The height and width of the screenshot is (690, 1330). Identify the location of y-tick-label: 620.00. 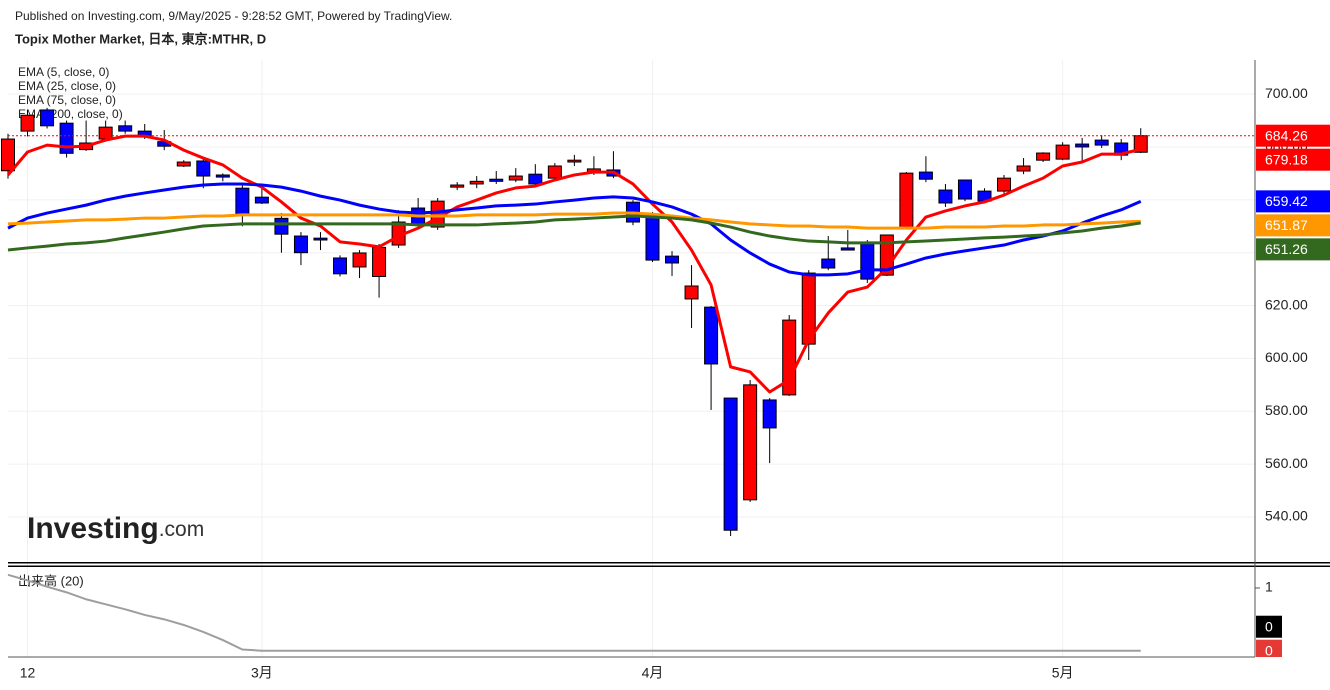
(1286, 304).